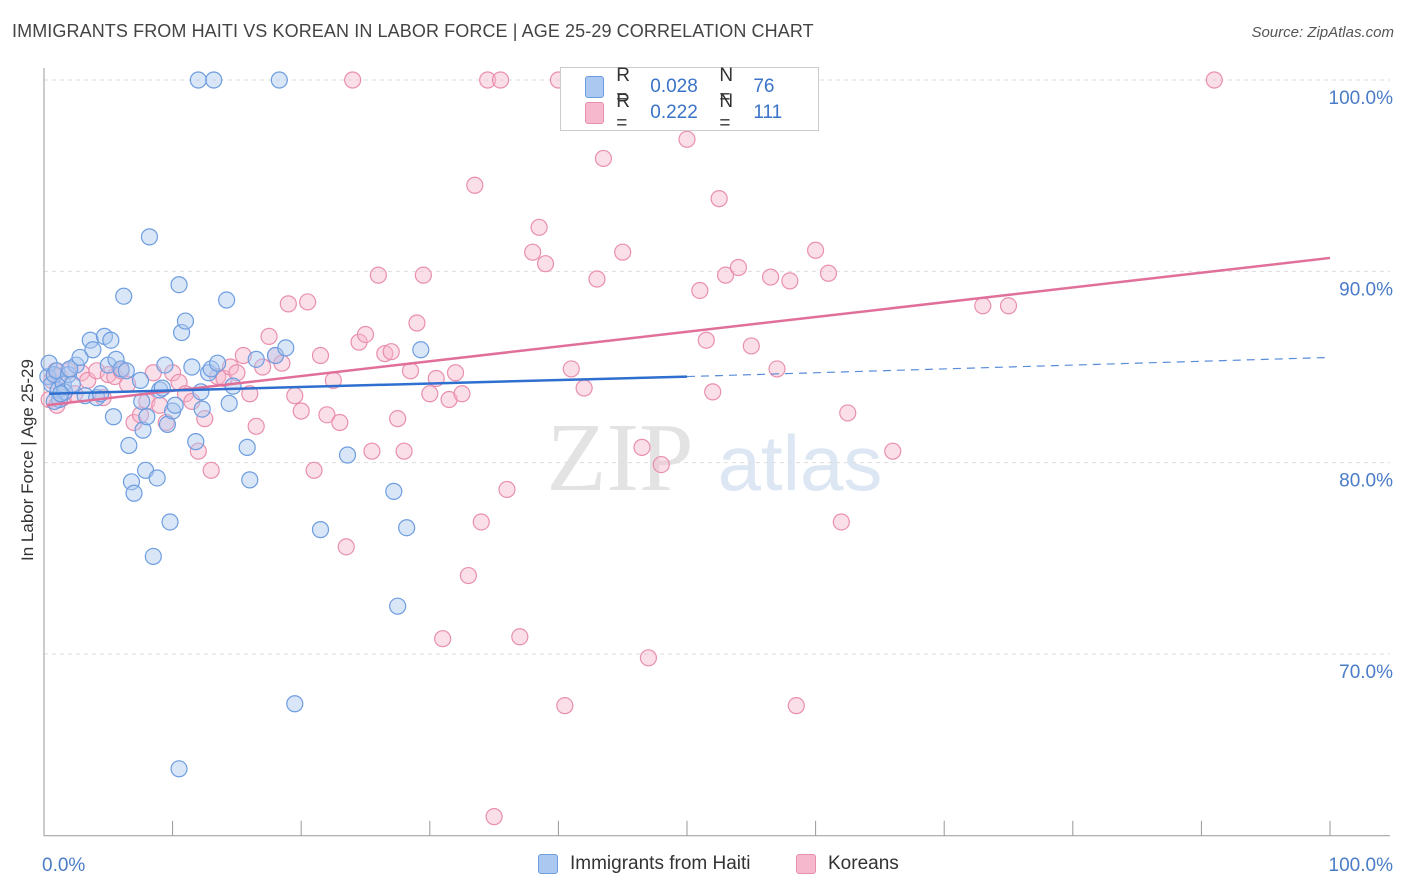 The image size is (1406, 892). What do you see at coordinates (806, 864) in the screenshot?
I see `korean-legend-swatch` at bounding box center [806, 864].